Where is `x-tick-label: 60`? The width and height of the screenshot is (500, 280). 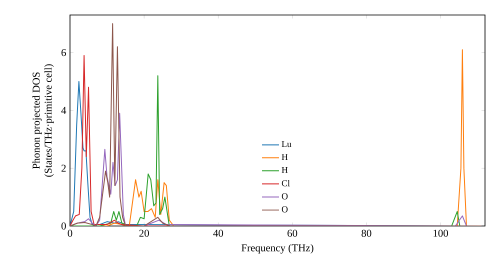
x-tick-label: 60 is located at coordinates (293, 233).